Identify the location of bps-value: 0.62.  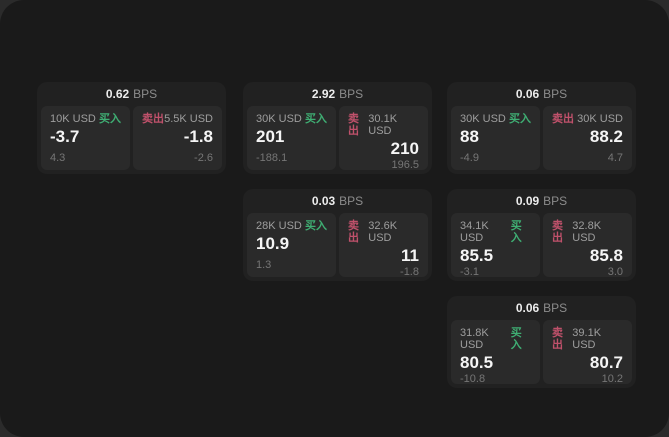
(117, 94).